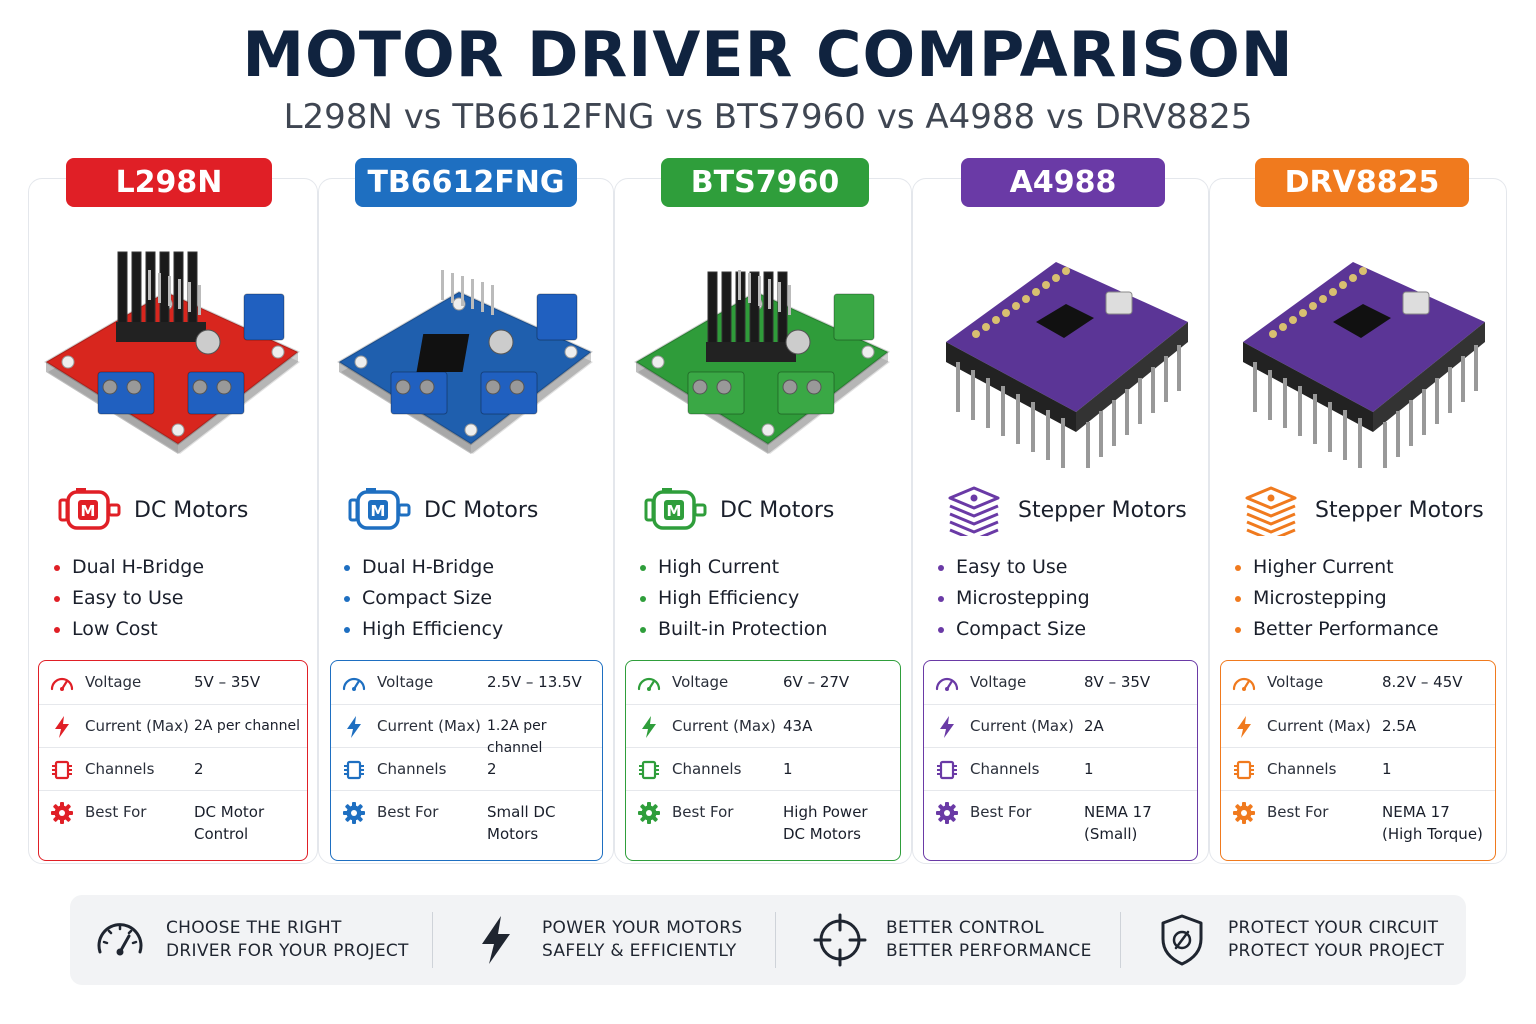 The height and width of the screenshot is (1024, 1536). I want to click on spec-value: 8.2V – 45V, so click(1422, 682).